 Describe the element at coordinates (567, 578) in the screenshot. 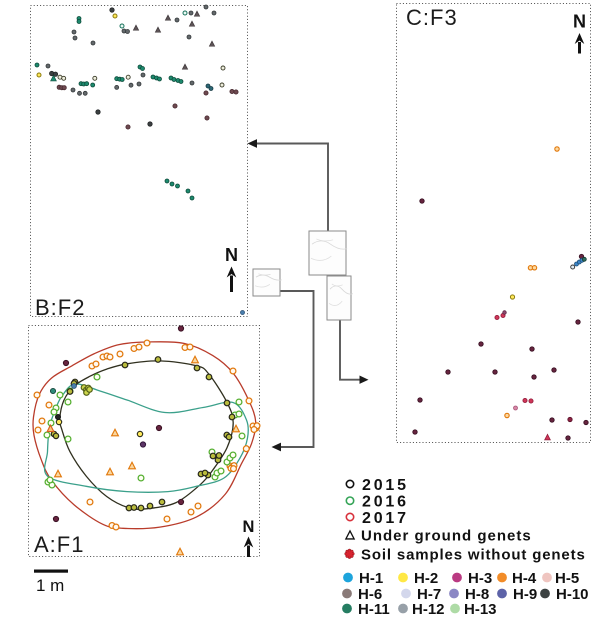

I see `svg-text: H-5` at that location.